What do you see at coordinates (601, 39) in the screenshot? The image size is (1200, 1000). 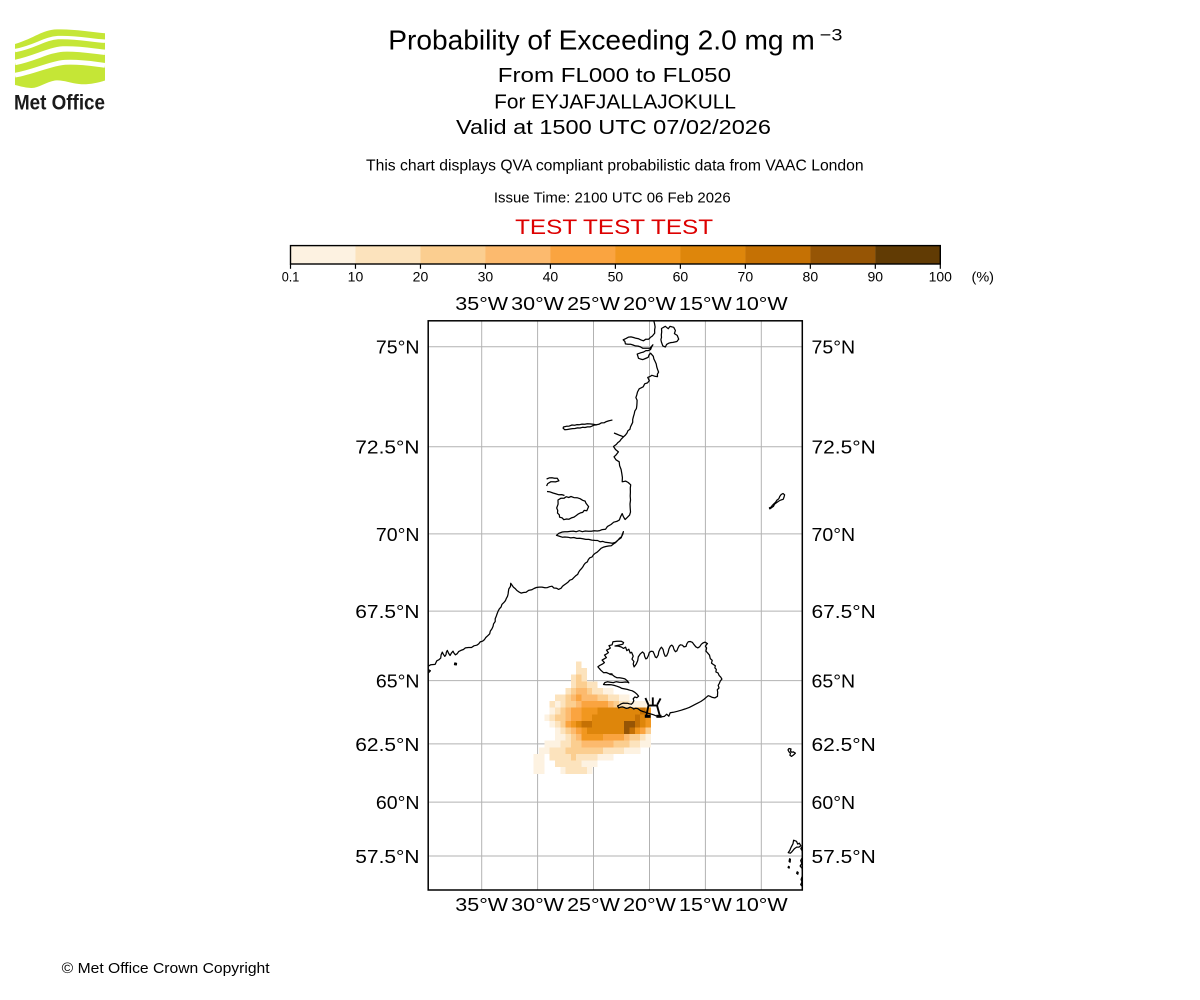 I see `svg-text:Probability of Exceeding 2.0 m: Probability of Exceeding 2.0 mg m` at bounding box center [601, 39].